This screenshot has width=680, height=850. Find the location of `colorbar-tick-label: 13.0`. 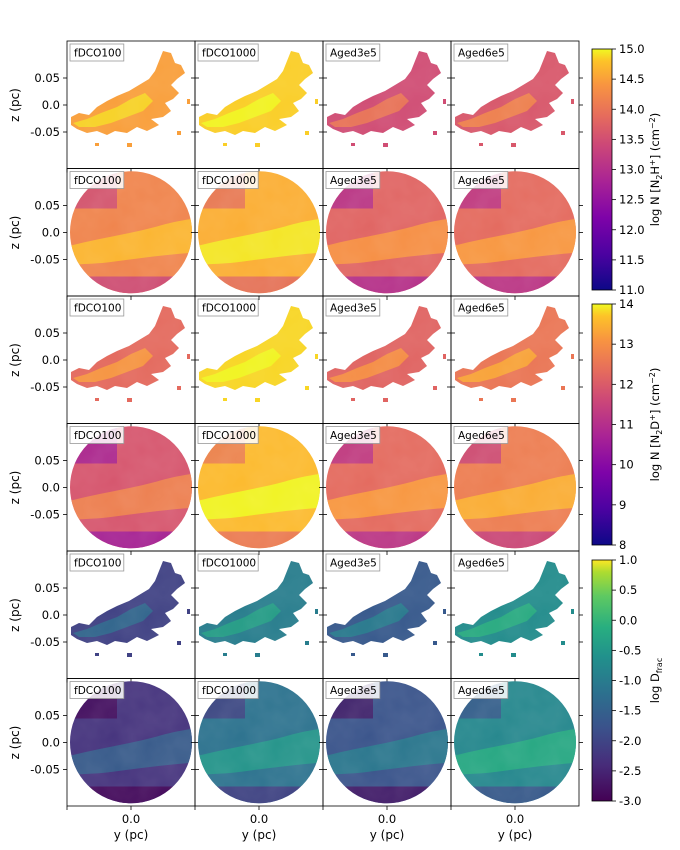

colorbar-tick-label: 13.0 is located at coordinates (632, 170).